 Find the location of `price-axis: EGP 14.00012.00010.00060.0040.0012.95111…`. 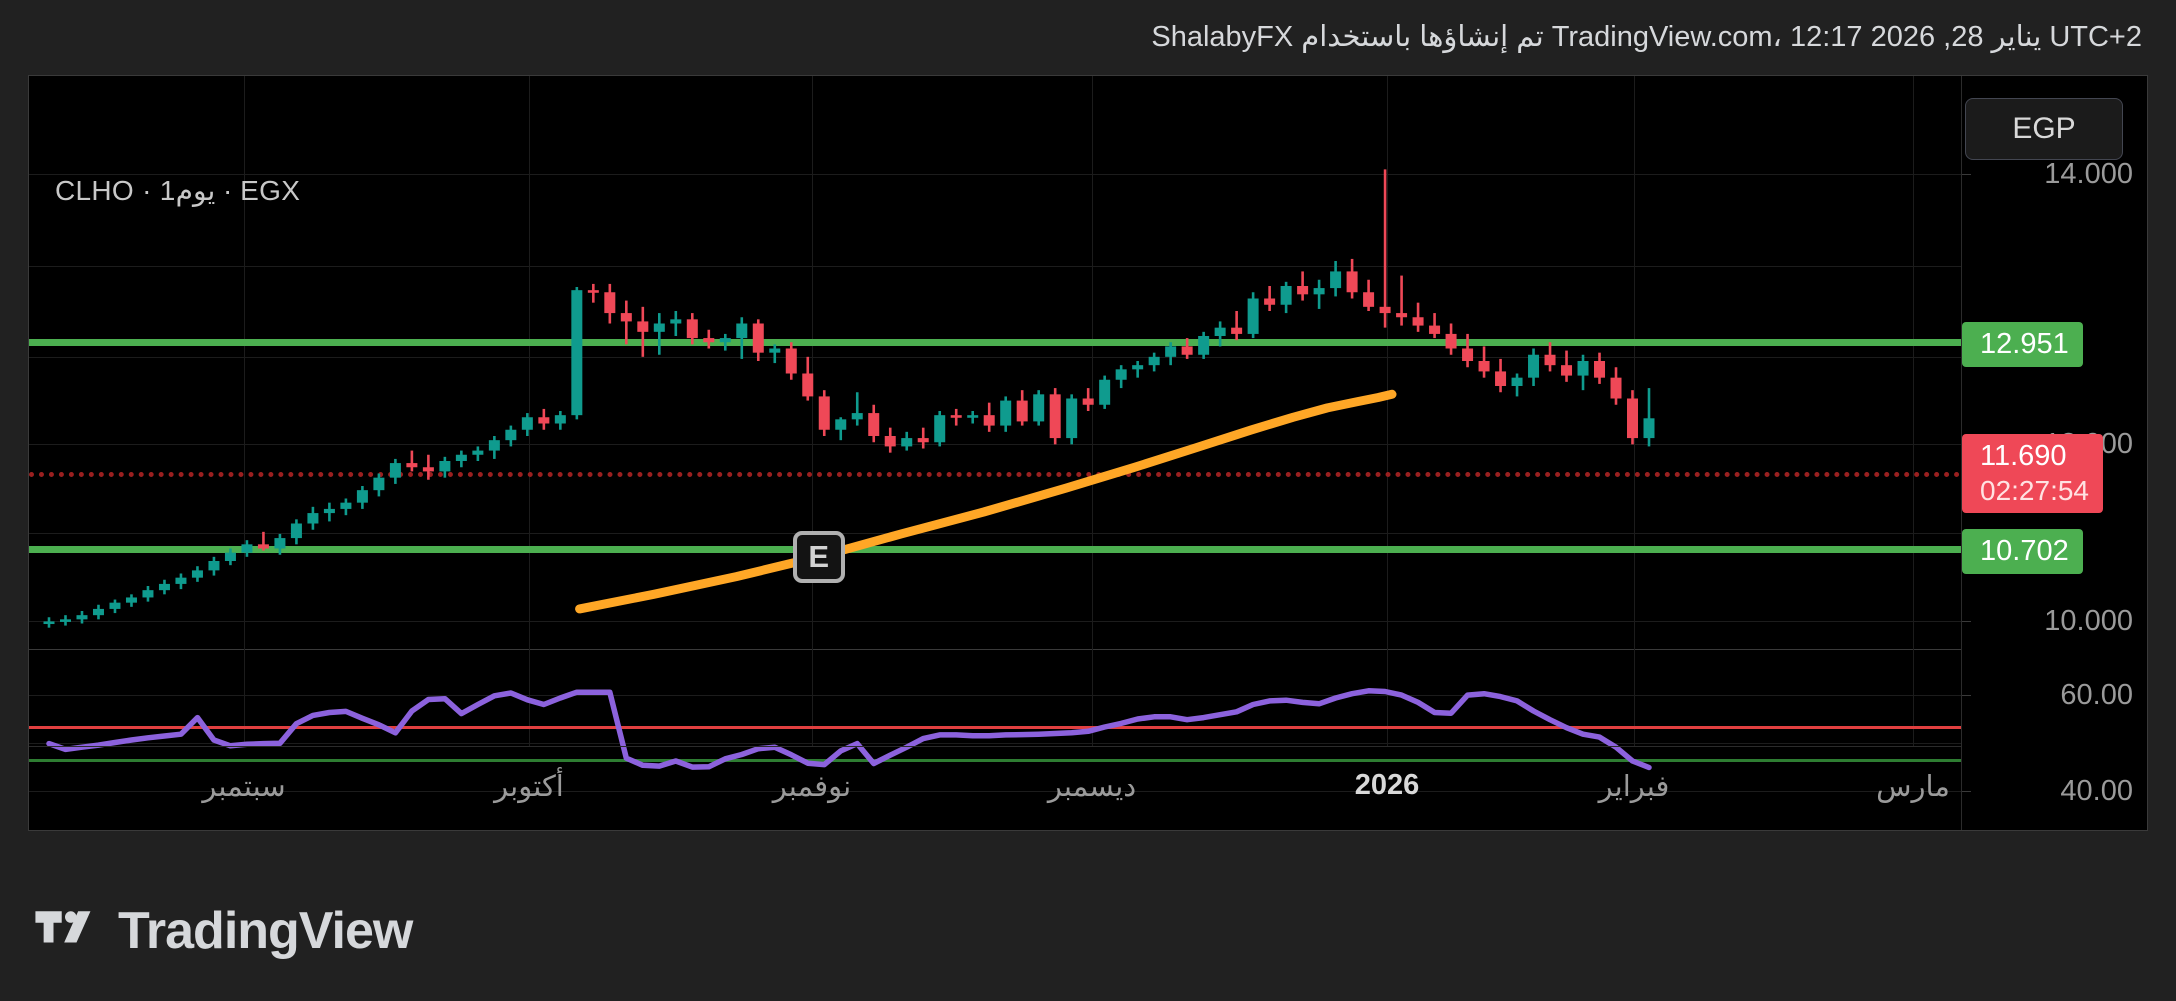

price-axis: EGP 14.00012.00010.00060.0040.0012.95111… is located at coordinates (2054, 453).